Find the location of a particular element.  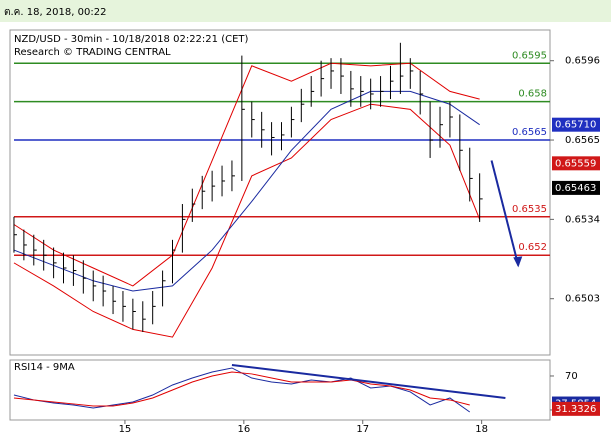

x-tick-label: 16 is located at coordinates (243, 429).